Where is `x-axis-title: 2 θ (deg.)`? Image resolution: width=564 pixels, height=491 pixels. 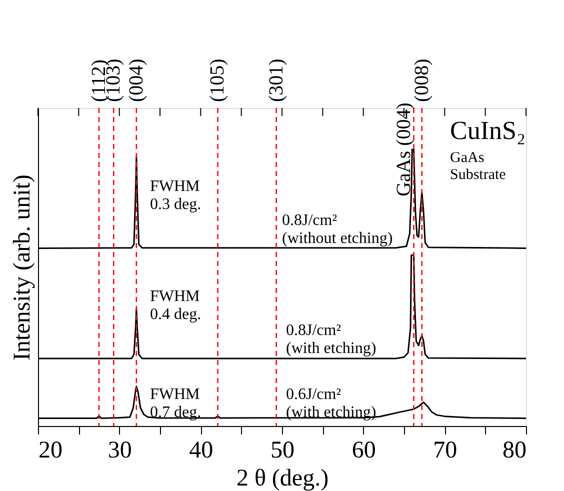 x-axis-title: 2 θ (deg.) is located at coordinates (282, 478).